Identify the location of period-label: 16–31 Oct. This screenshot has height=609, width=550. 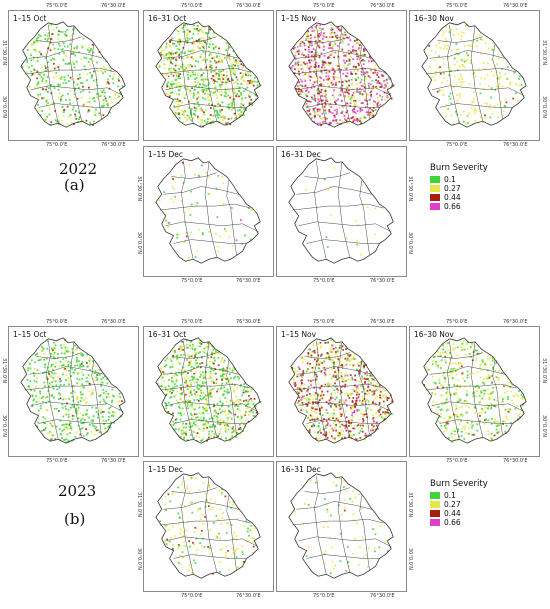
(167, 334).